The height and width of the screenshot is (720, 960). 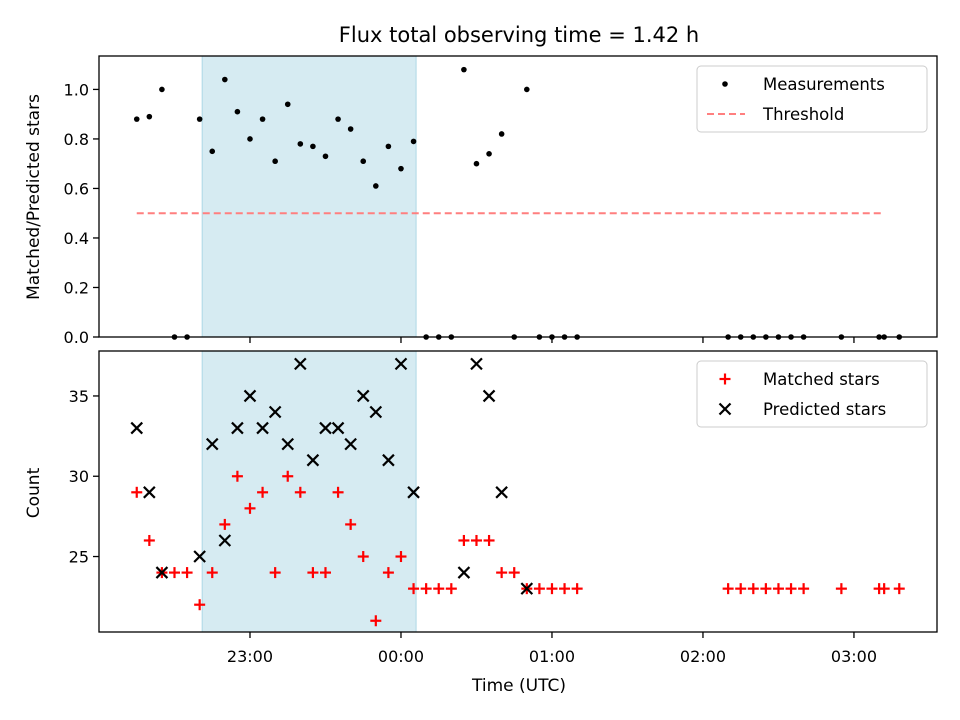 I want to click on x-tick-label: 23:00, so click(x=250, y=656).